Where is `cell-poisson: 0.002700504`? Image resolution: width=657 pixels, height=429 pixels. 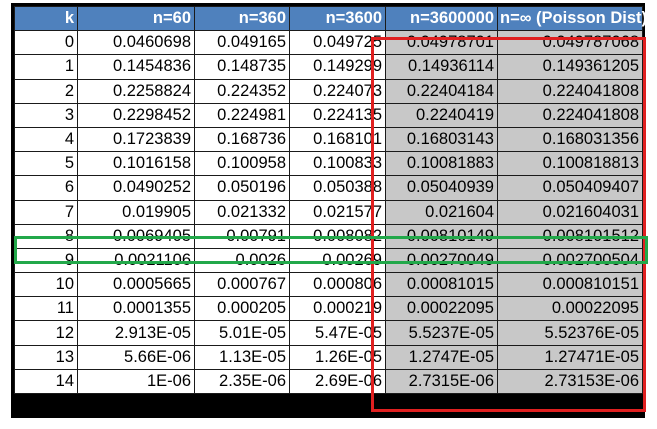 cell-poisson: 0.002700504 is located at coordinates (570, 260).